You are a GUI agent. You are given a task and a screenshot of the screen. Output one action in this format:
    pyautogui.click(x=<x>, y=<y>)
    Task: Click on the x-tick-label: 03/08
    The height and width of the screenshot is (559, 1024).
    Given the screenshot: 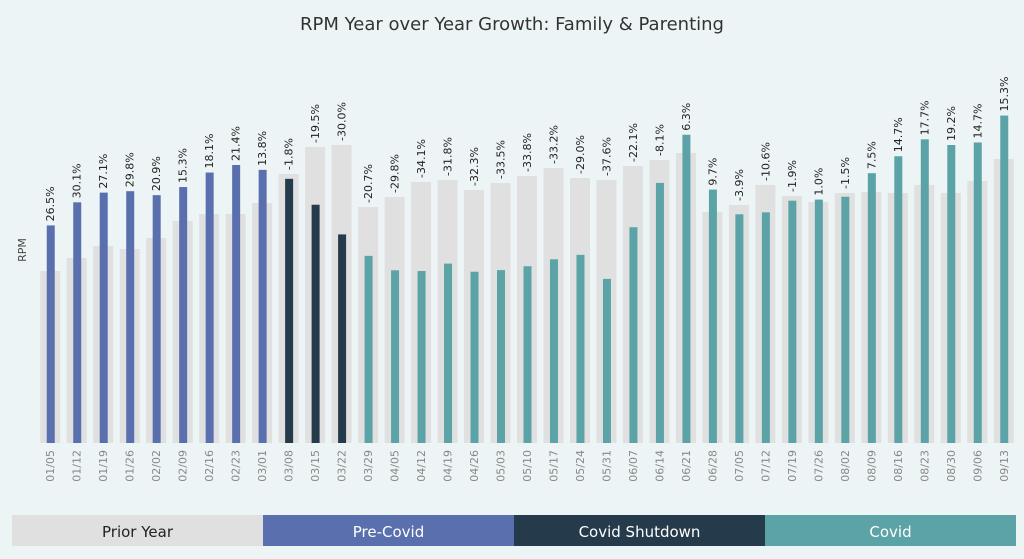 What is the action you would take?
    pyautogui.click(x=289, y=466)
    